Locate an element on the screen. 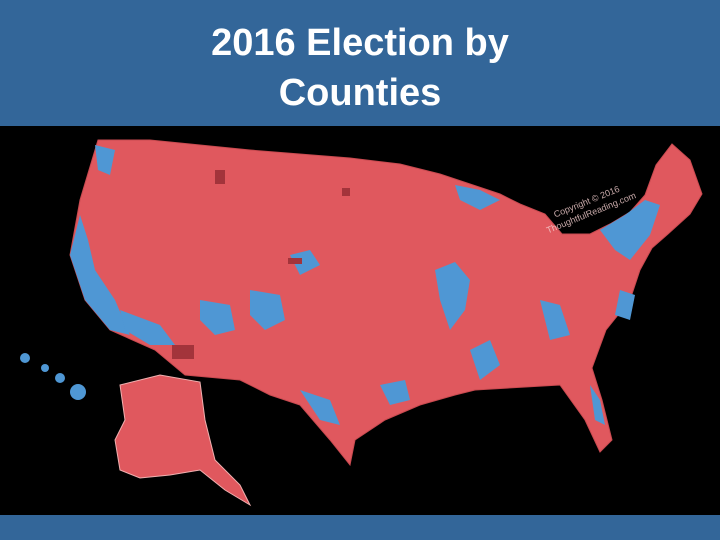 This screenshot has height=540, width=720. footer-band is located at coordinates (360, 527).